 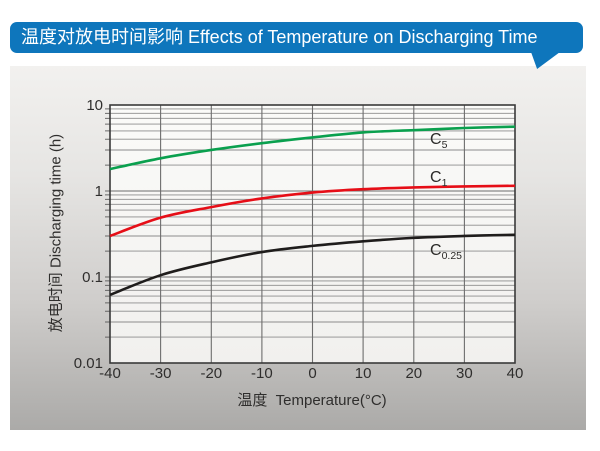 I want to click on series-label-c1-sub: 1, so click(x=444, y=183).